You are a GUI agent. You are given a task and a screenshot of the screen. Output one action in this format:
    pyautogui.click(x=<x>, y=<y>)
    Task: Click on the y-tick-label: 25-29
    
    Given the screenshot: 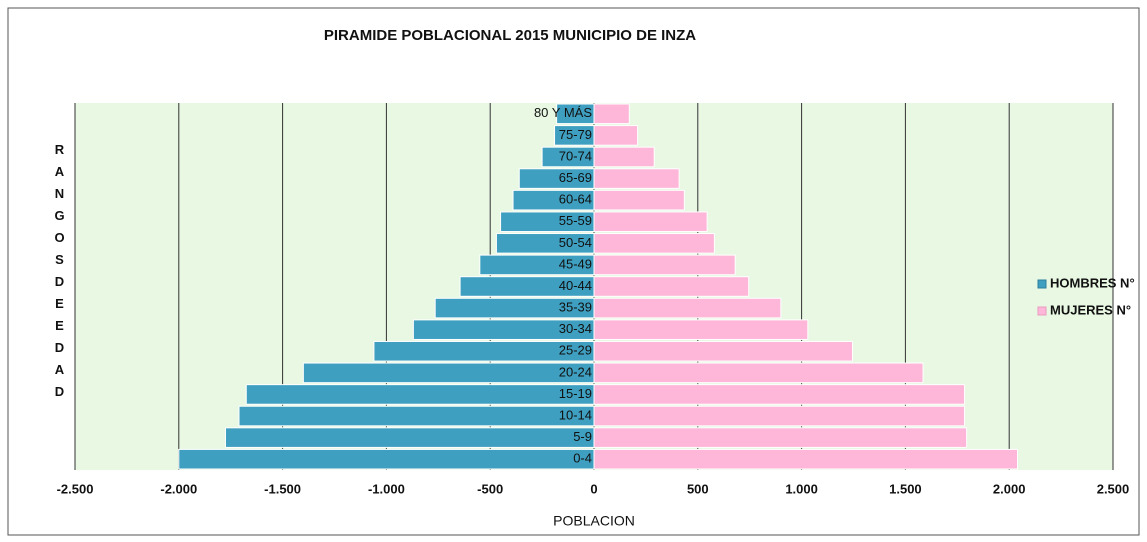 What is the action you would take?
    pyautogui.click(x=575, y=350)
    